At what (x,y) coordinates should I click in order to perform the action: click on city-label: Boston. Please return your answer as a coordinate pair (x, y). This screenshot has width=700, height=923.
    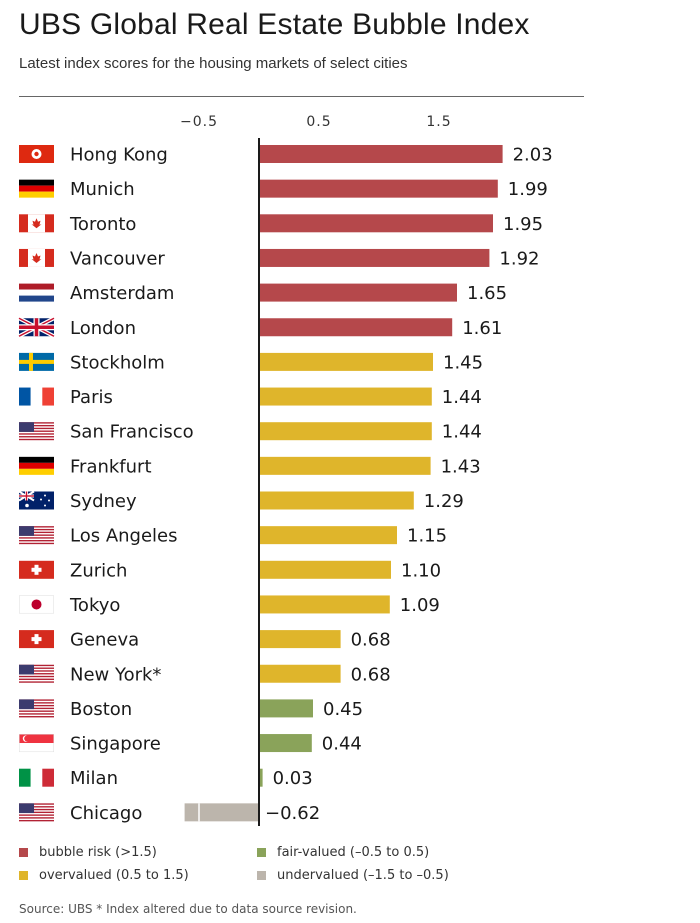
    Looking at the image, I should click on (101, 709).